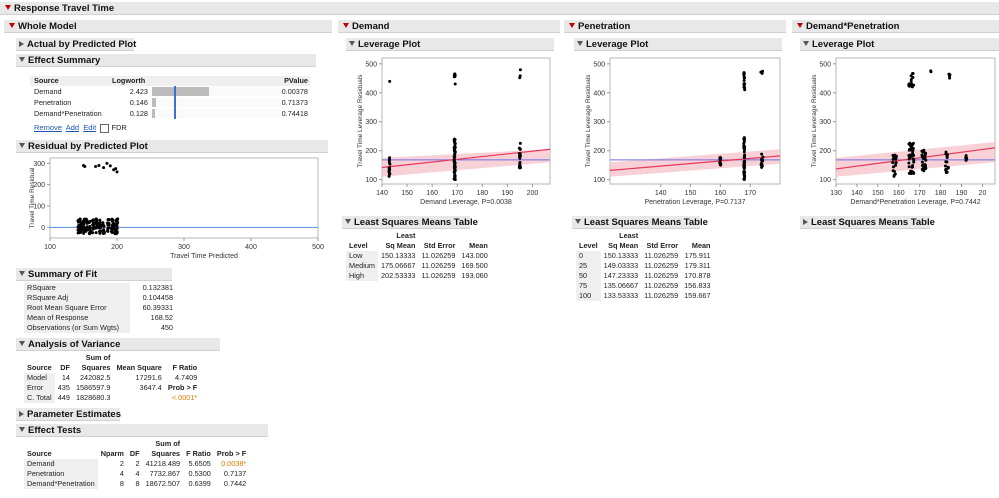  I want to click on table-header: Source, so click(39, 367).